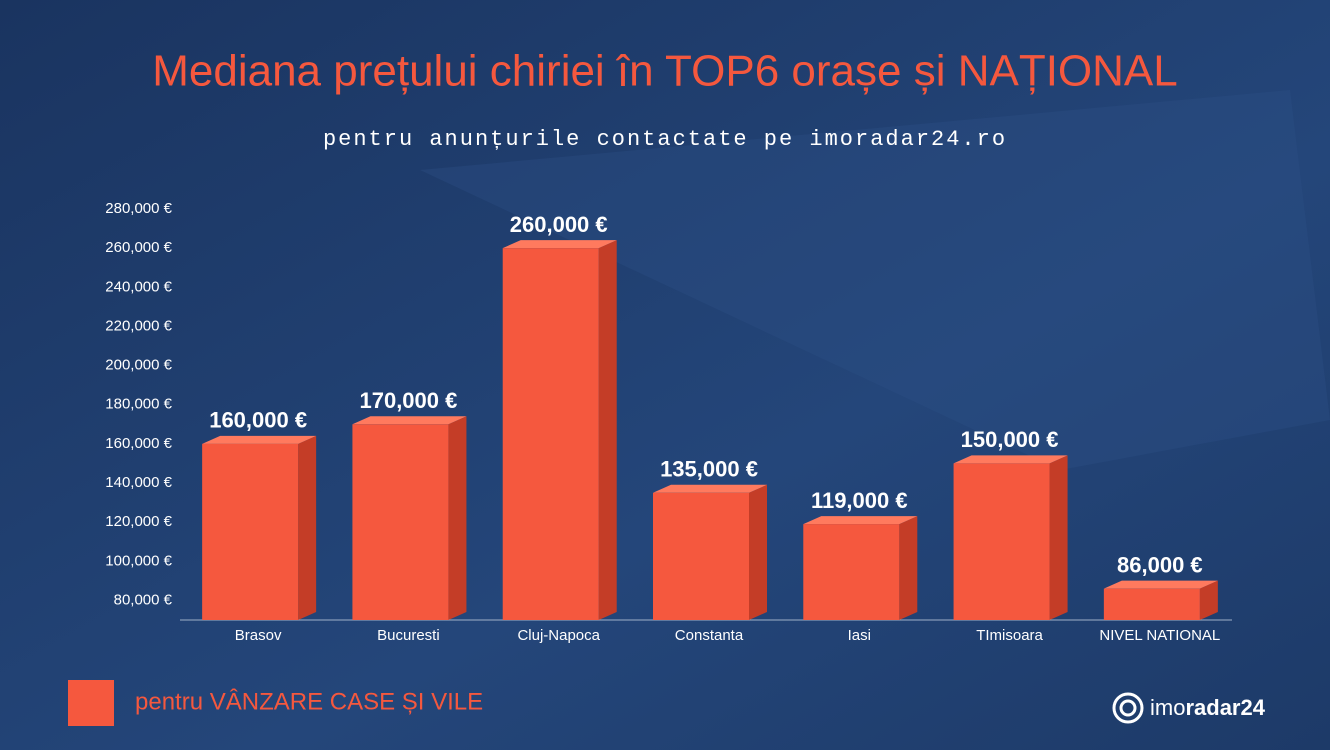 The image size is (1330, 750). I want to click on x-tick-label: Iasi, so click(859, 635).